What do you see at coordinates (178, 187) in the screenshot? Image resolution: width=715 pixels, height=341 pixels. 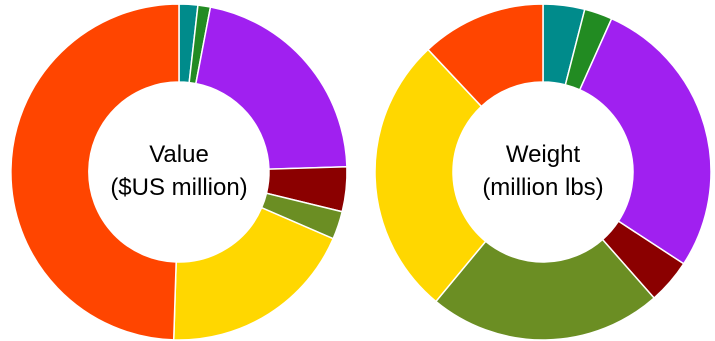 I see `value-center-label-line-2: ($US million)` at bounding box center [178, 187].